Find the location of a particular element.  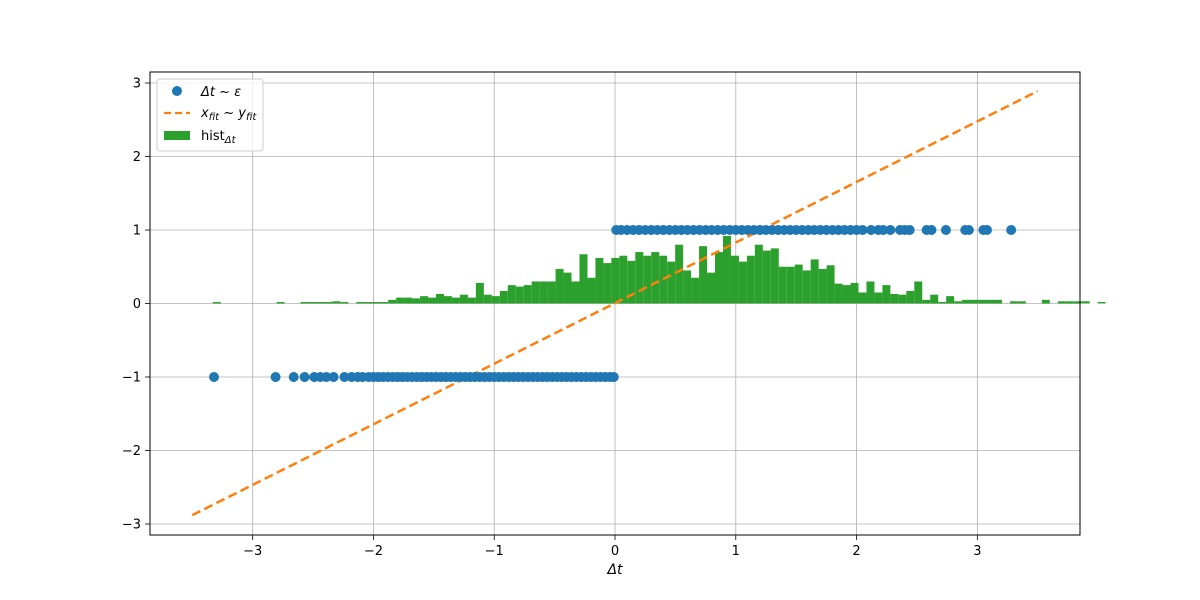

legend-label-fit: xfit ~ yfit is located at coordinates (228, 114).